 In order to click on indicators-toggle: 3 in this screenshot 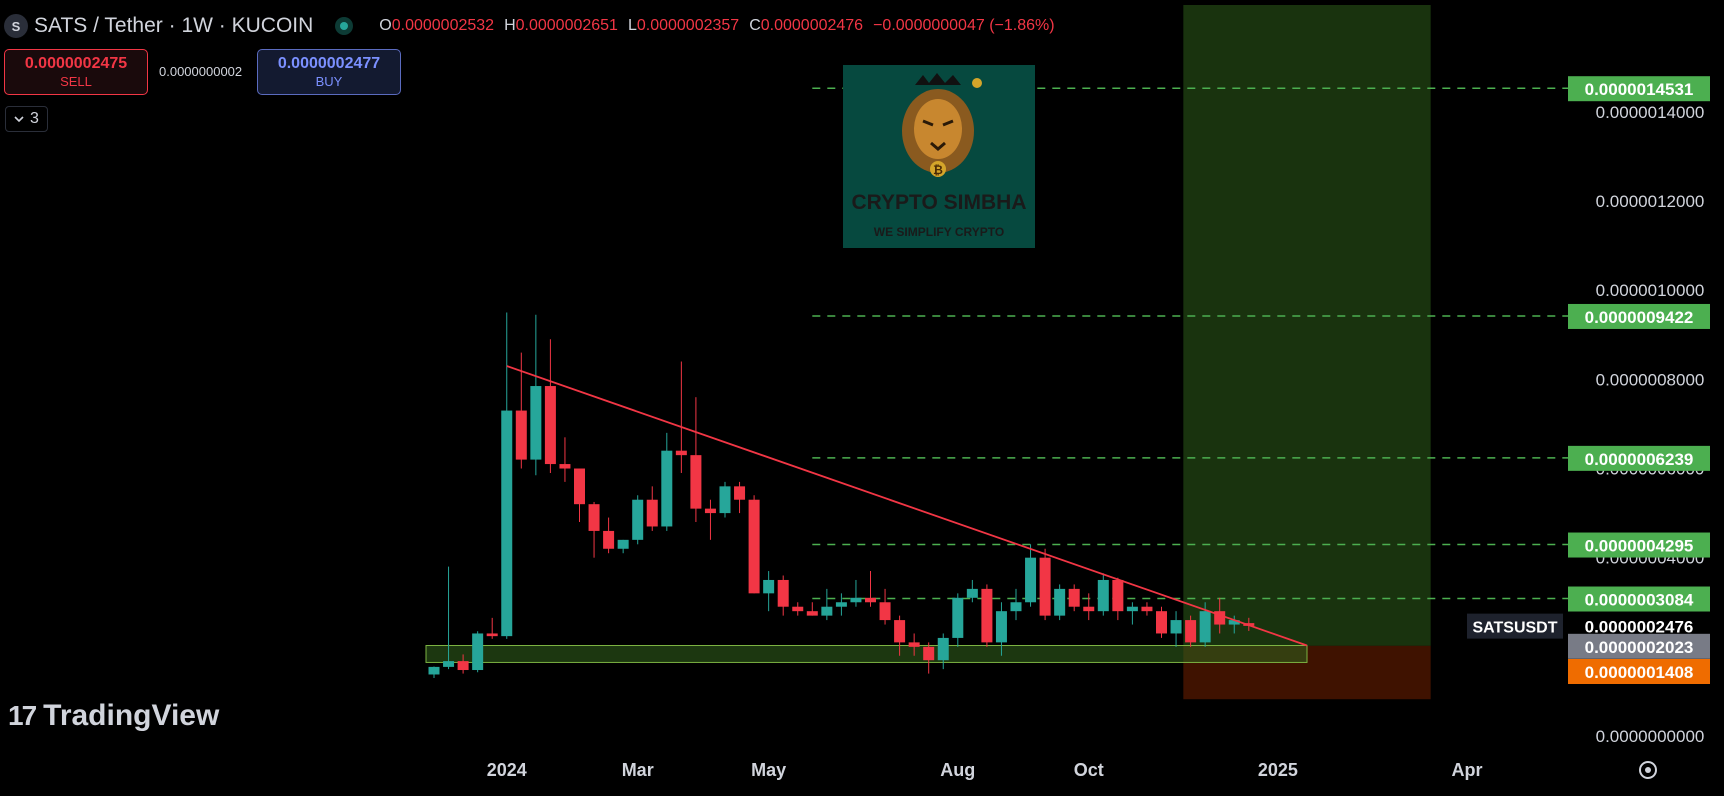, I will do `click(26, 119)`.